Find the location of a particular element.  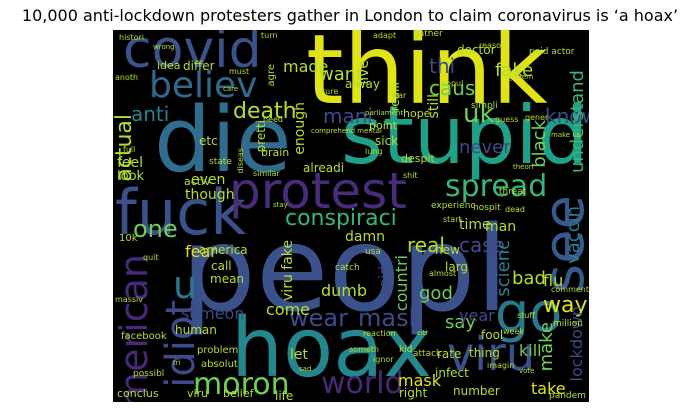

word-stay: stay is located at coordinates (280, 205).